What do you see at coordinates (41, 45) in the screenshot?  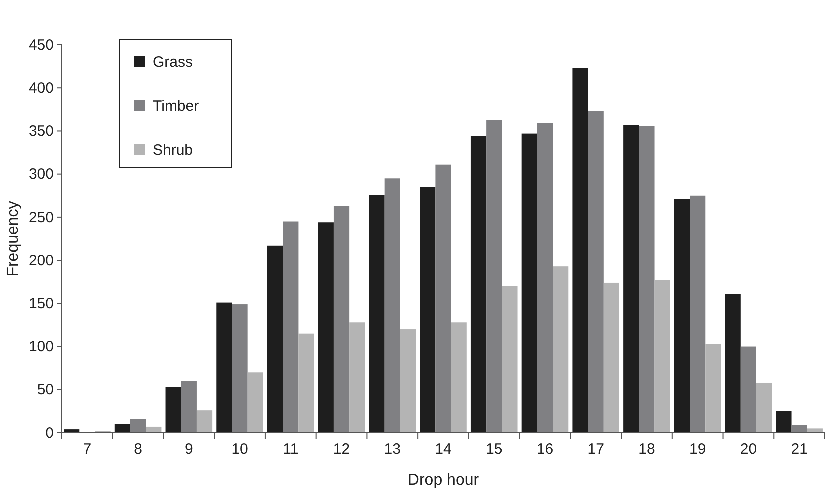 I see `y-tick-label: 450` at bounding box center [41, 45].